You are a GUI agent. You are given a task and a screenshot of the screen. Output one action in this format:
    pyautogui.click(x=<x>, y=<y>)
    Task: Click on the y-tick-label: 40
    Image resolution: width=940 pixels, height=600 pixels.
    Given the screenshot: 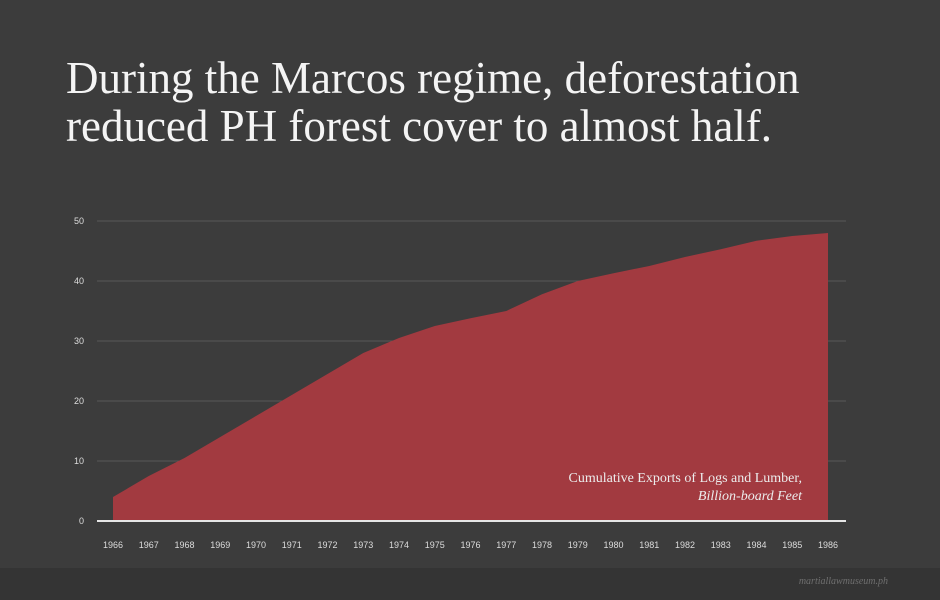 What is the action you would take?
    pyautogui.click(x=79, y=281)
    